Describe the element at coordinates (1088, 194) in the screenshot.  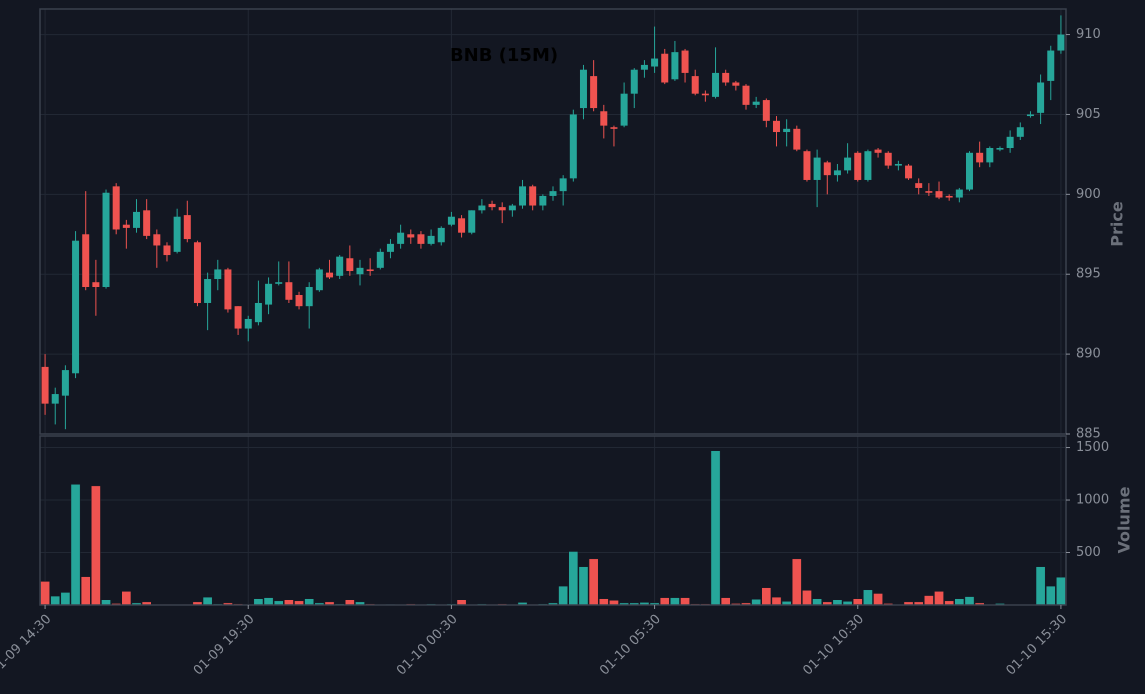
I see `y-tick-label: 900` at that location.